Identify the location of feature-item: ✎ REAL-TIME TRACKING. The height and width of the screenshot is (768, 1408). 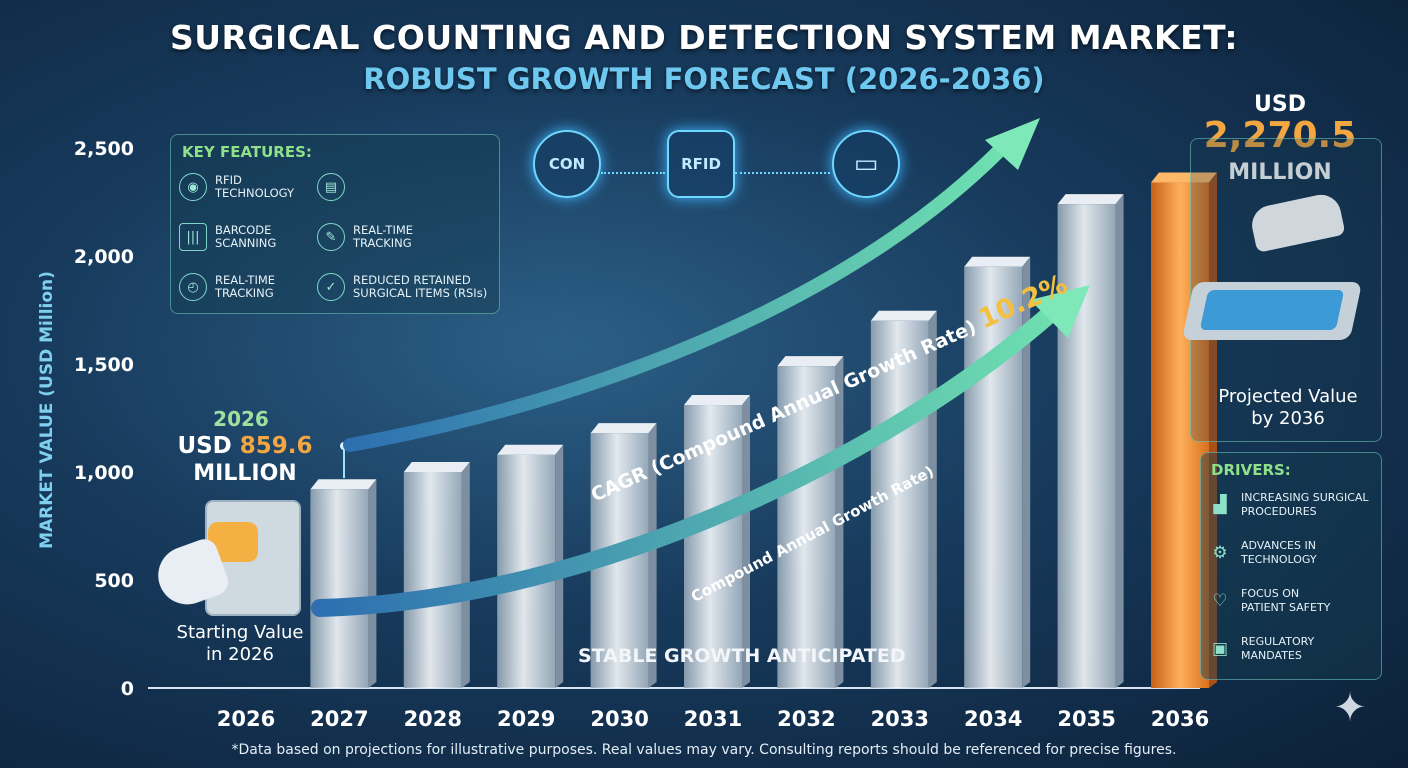
(365, 237).